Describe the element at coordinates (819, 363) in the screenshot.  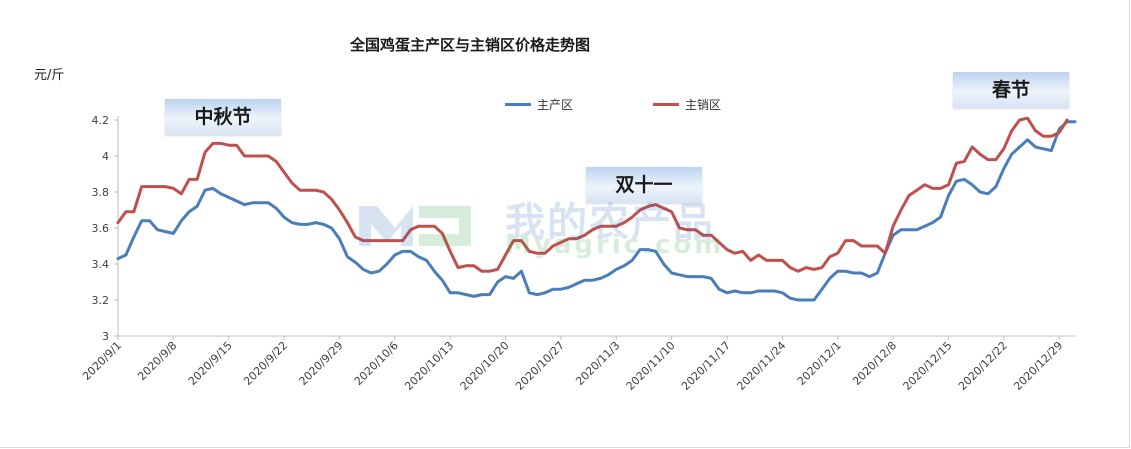
I see `x-tick-label: 2020/12/1` at that location.